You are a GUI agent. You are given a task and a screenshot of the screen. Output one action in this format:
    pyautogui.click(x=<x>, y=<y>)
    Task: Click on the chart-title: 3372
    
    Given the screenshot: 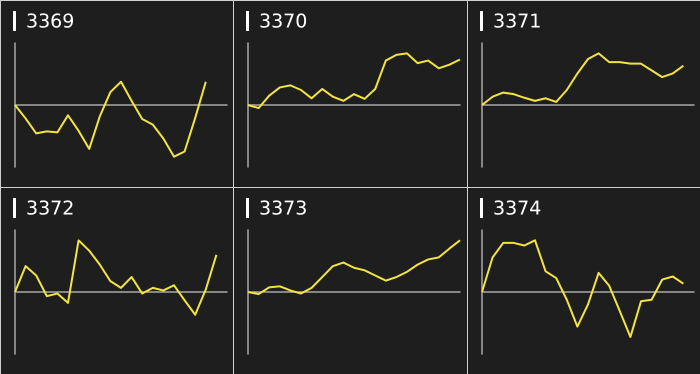 What is the action you would take?
    pyautogui.click(x=50, y=209)
    